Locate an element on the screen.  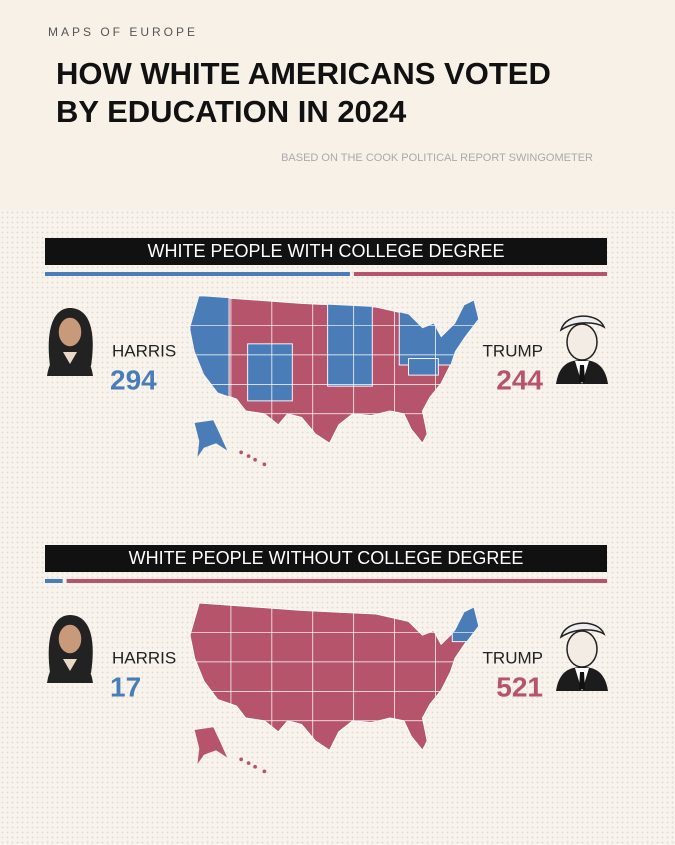
title-line: HOW WHITE AMERICANS VOTED is located at coordinates (303, 73).